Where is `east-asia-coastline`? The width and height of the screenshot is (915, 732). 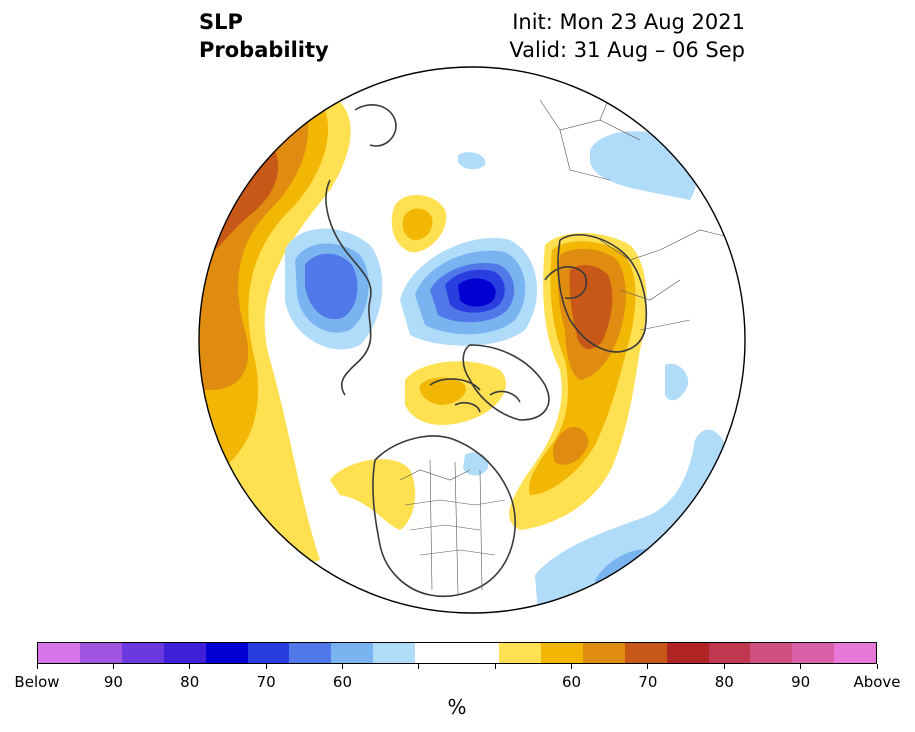 east-asia-coastline is located at coordinates (375, 125).